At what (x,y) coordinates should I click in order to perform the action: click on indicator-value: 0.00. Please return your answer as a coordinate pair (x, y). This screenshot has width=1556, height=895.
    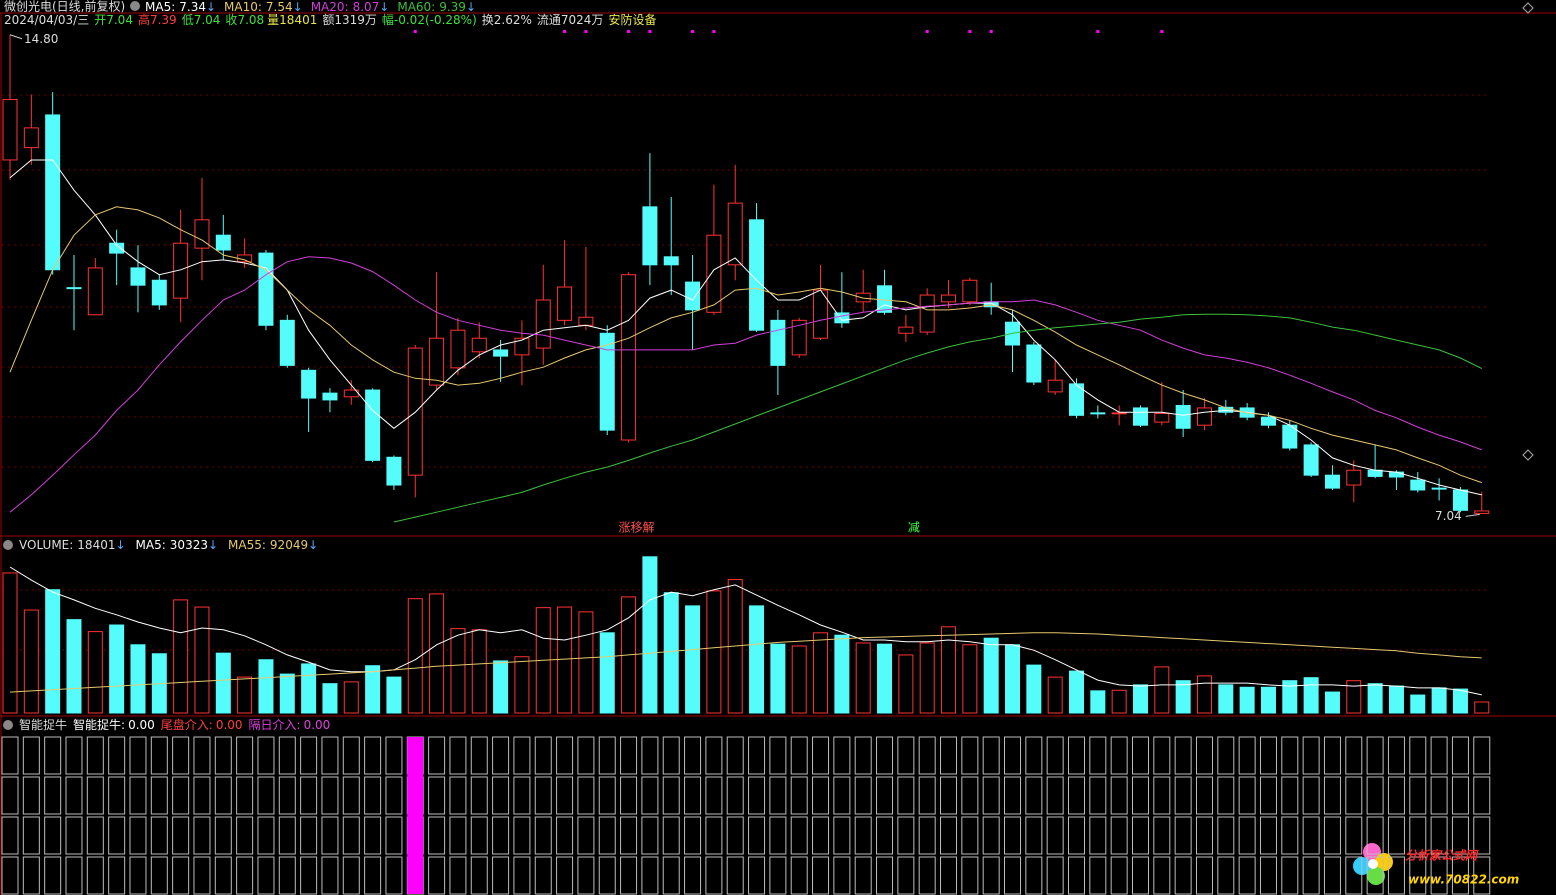
    Looking at the image, I should click on (229, 725).